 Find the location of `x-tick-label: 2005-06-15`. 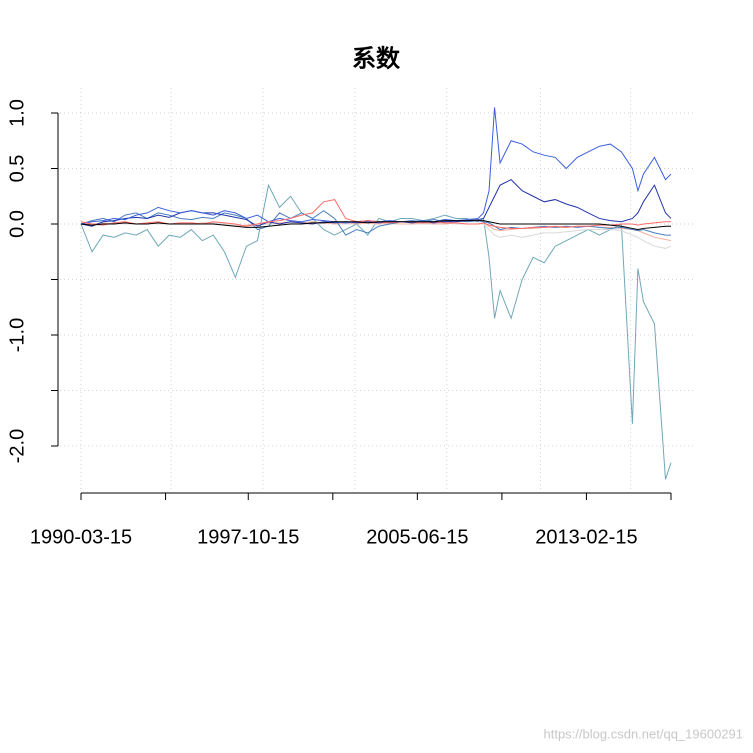

x-tick-label: 2005-06-15 is located at coordinates (417, 537).